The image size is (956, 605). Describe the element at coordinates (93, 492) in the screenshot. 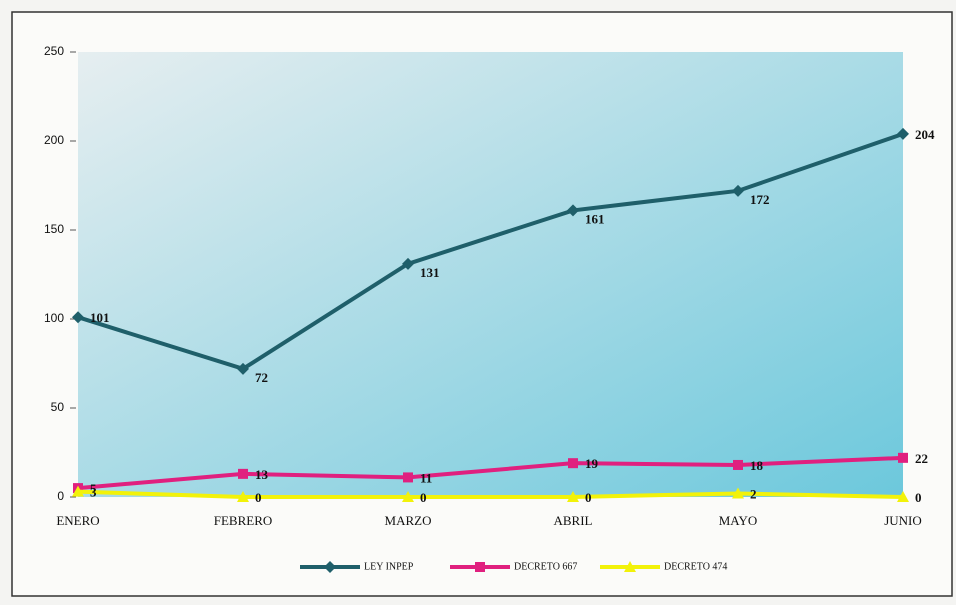

I see `data-label: 3` at that location.